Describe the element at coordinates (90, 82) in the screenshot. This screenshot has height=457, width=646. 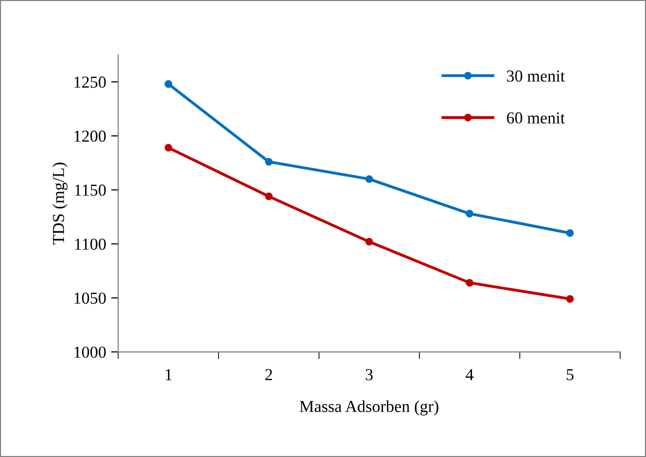
I see `y-tick-label: 1250` at that location.